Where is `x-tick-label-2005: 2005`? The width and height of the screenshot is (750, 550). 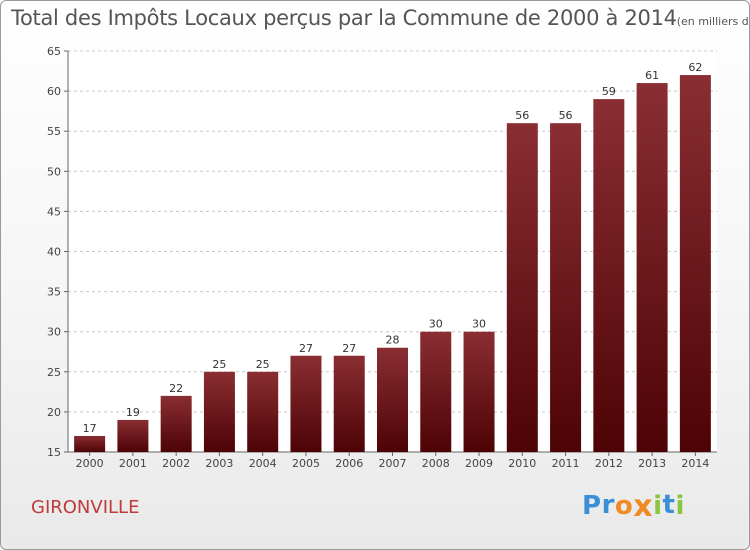 x-tick-label-2005: 2005 is located at coordinates (306, 463).